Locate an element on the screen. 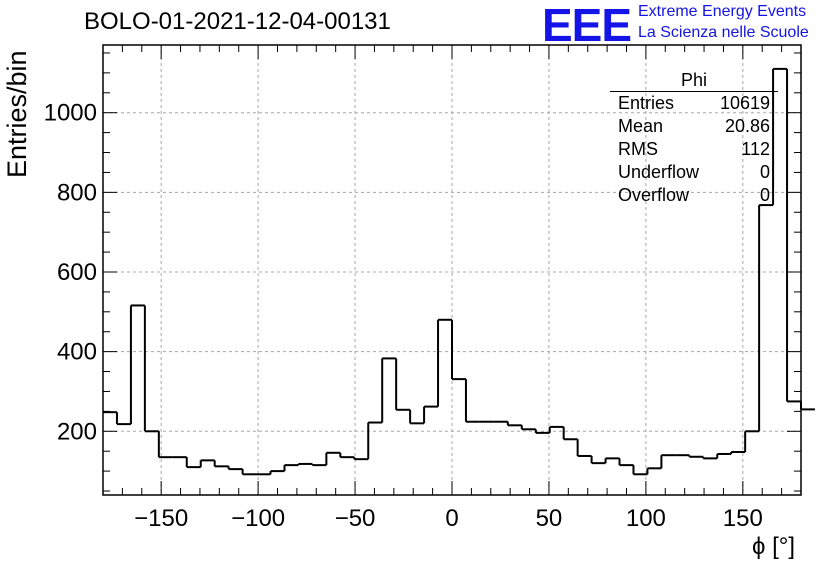 Image resolution: width=836 pixels, height=572 pixels. stats-value: 10619 is located at coordinates (744, 103).